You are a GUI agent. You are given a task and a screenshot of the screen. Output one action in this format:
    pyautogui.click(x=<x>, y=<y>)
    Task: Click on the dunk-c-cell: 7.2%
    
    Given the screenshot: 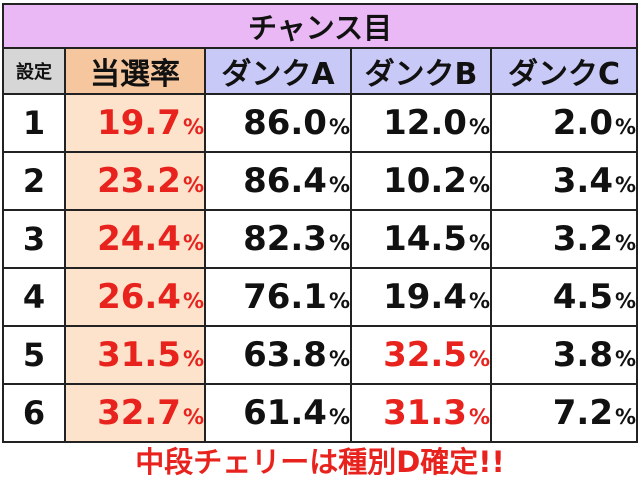 What is the action you would take?
    pyautogui.click(x=564, y=413)
    